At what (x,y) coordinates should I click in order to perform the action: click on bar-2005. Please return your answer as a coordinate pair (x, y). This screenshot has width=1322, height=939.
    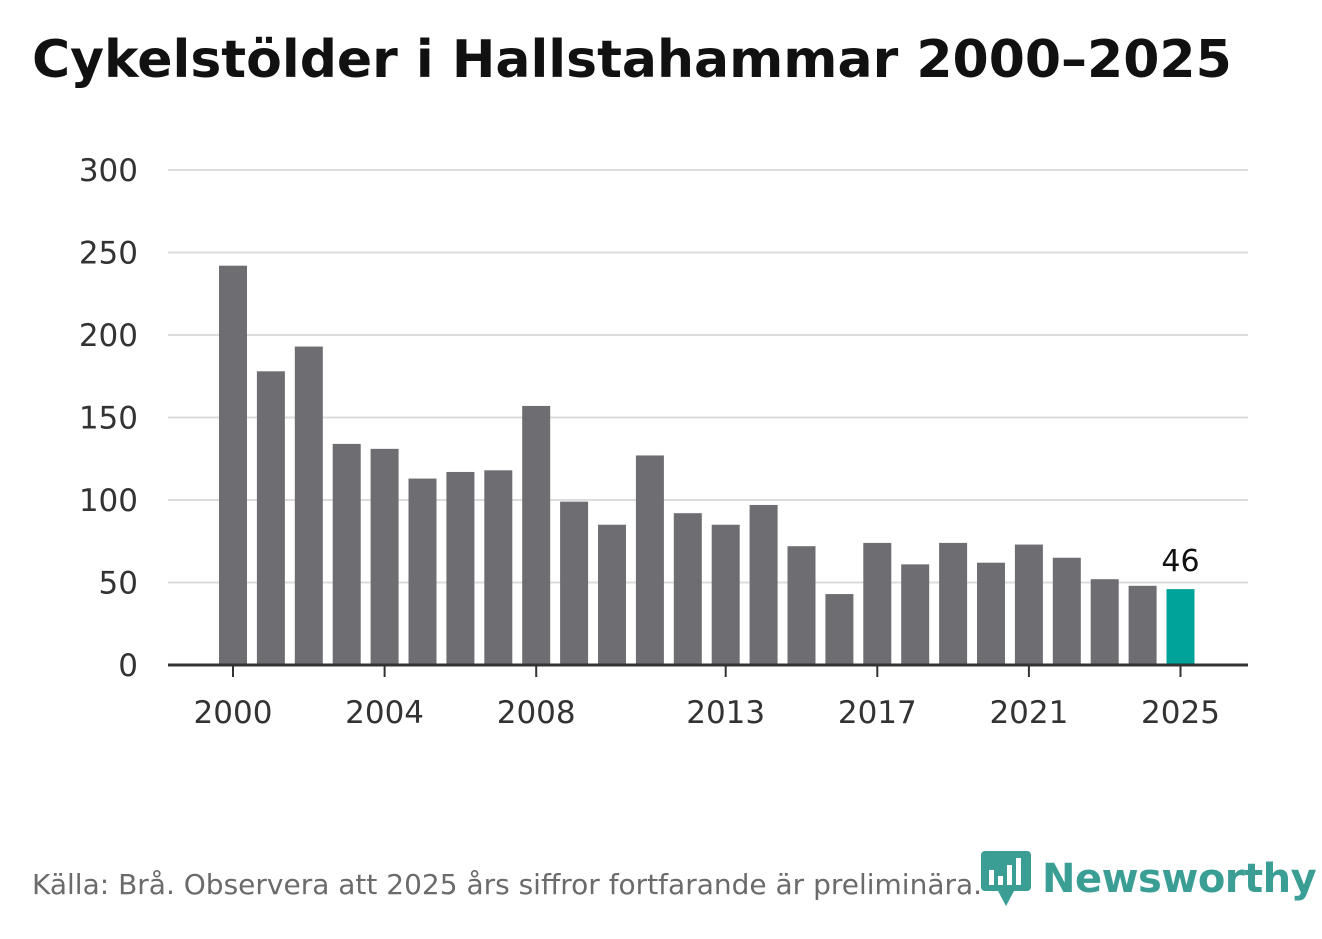
    Looking at the image, I should click on (422, 571).